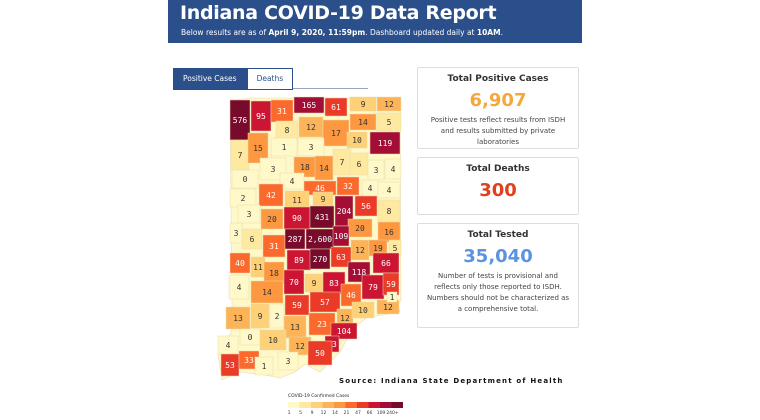  Describe the element at coordinates (249, 360) in the screenshot. I see `county: 33` at that location.